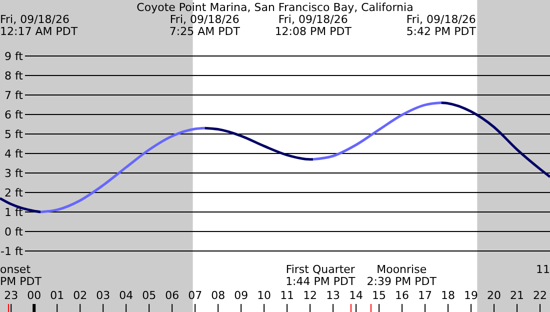 This screenshot has height=312, width=550. I want to click on x-tick-label: 06, so click(172, 295).